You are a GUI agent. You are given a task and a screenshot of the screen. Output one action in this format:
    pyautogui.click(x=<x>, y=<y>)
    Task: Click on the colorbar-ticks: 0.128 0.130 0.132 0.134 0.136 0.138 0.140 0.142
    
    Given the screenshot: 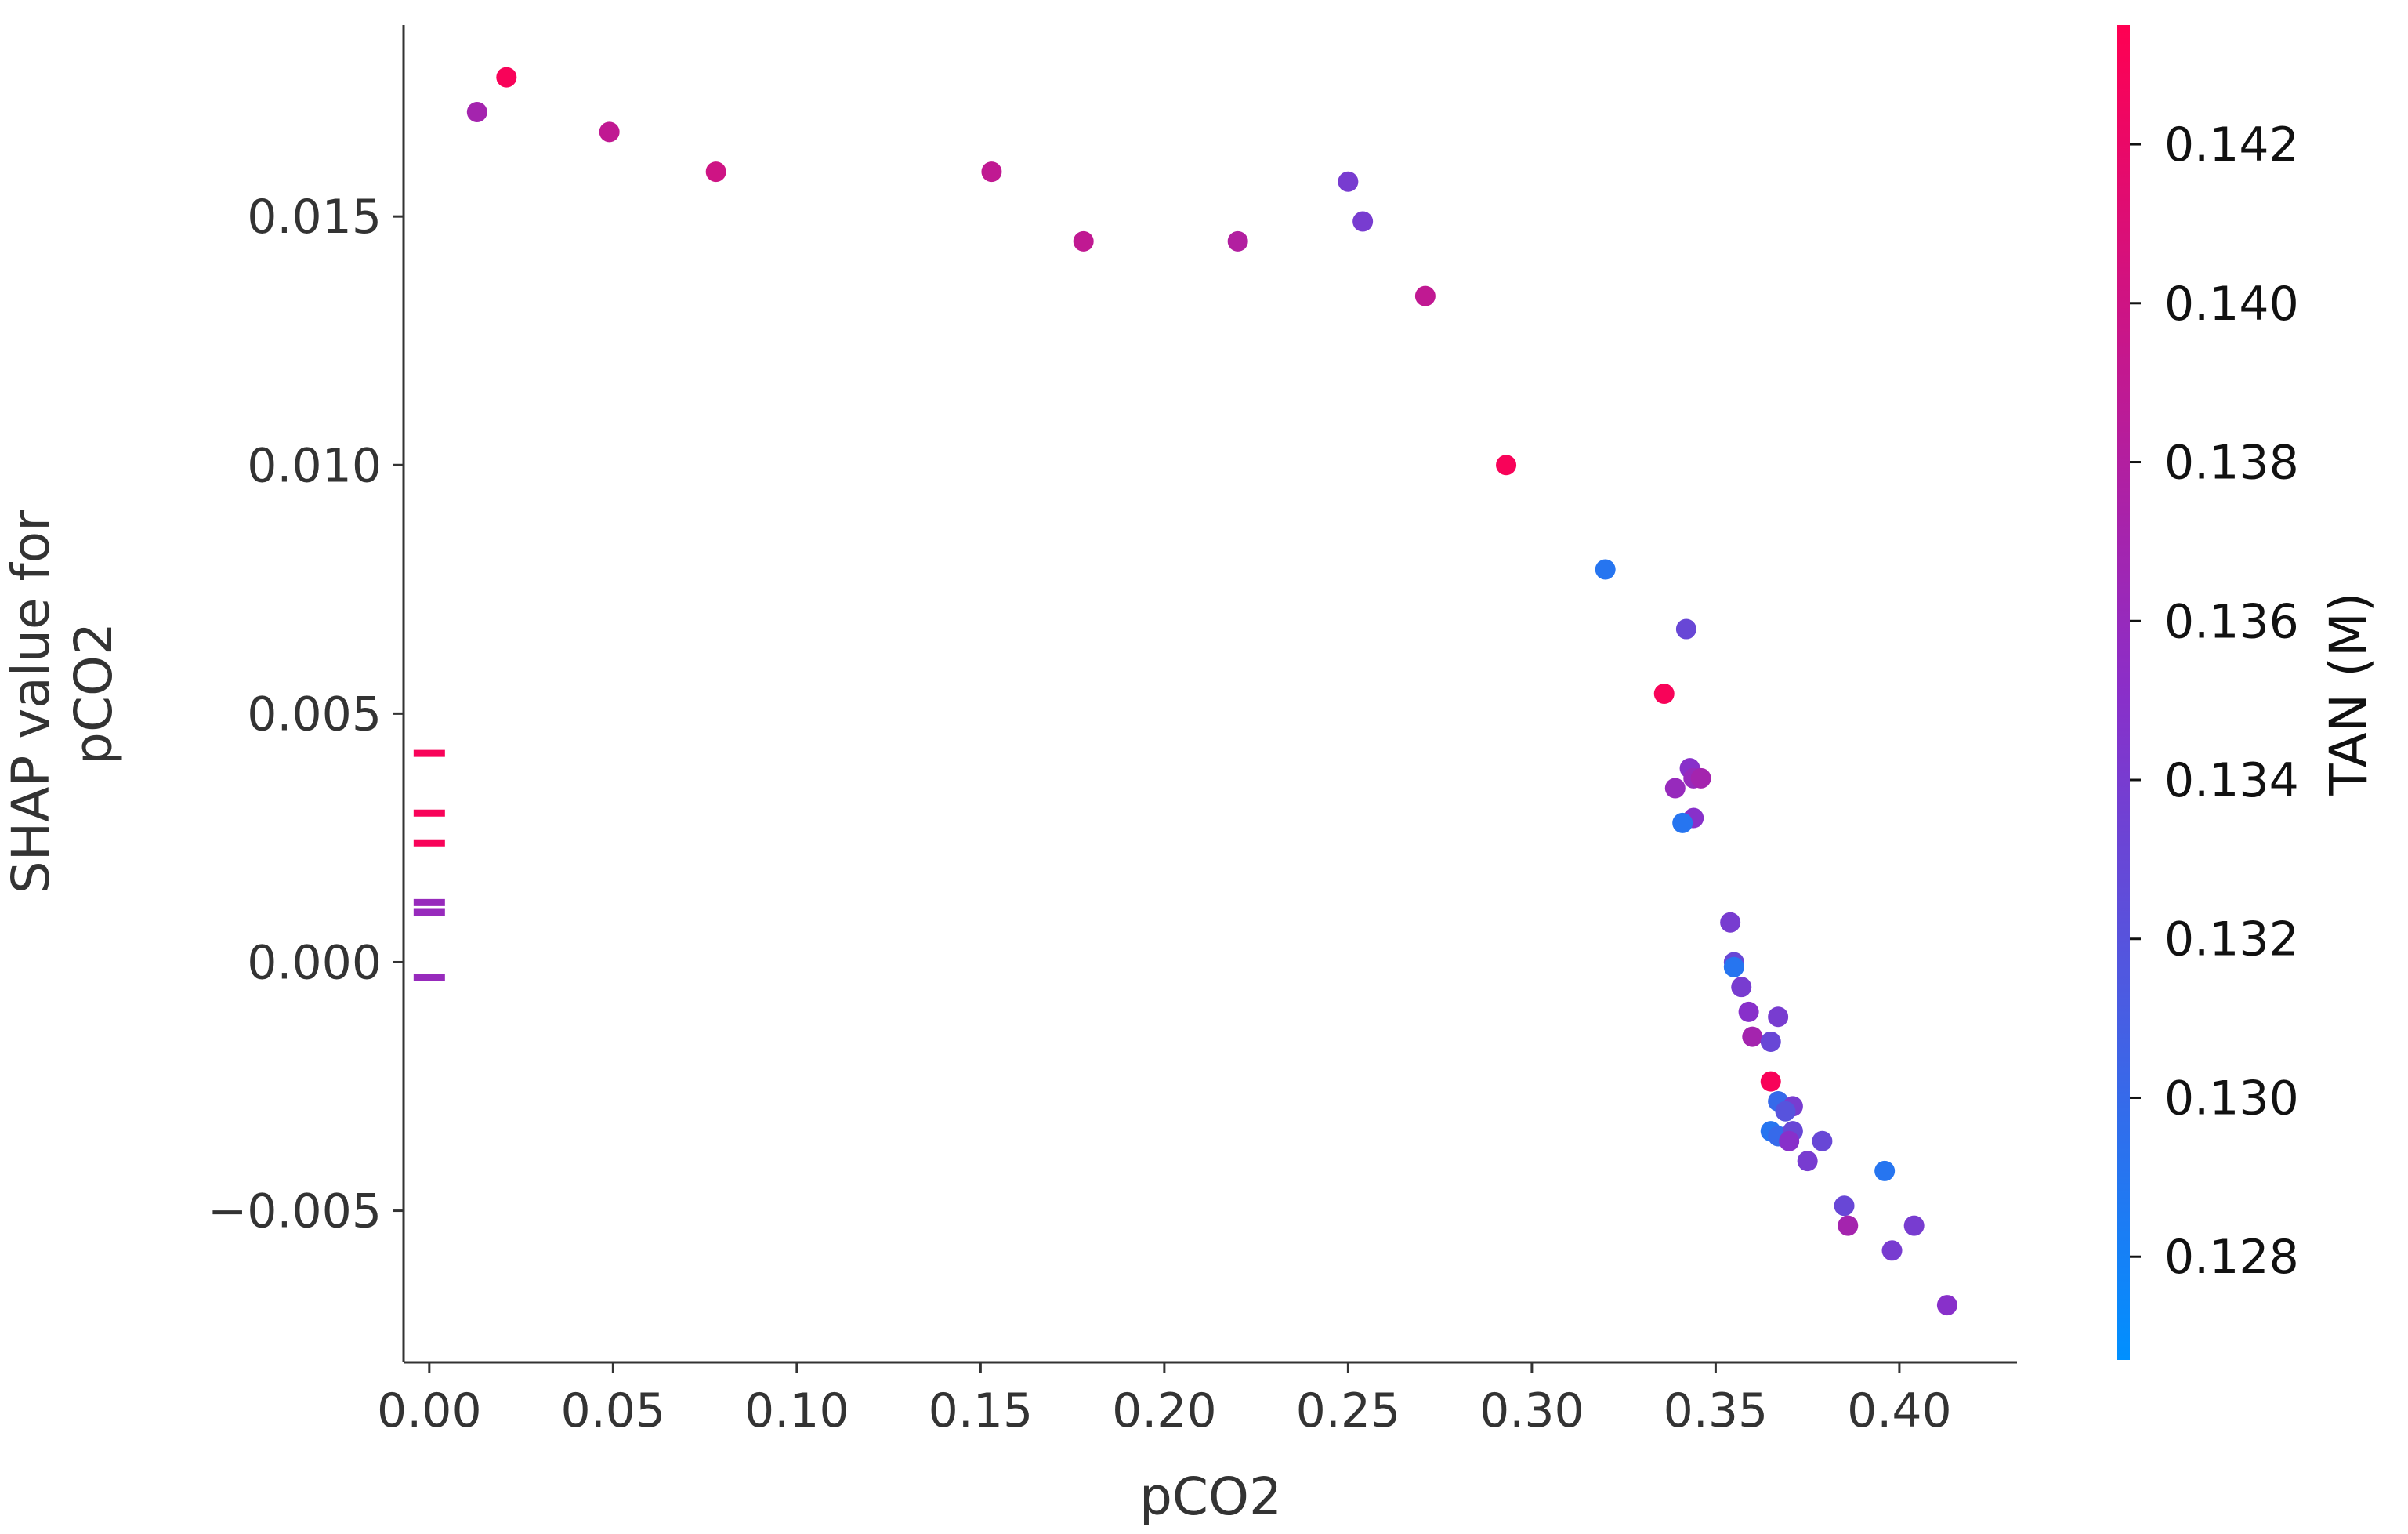 What is the action you would take?
    pyautogui.click(x=2214, y=701)
    